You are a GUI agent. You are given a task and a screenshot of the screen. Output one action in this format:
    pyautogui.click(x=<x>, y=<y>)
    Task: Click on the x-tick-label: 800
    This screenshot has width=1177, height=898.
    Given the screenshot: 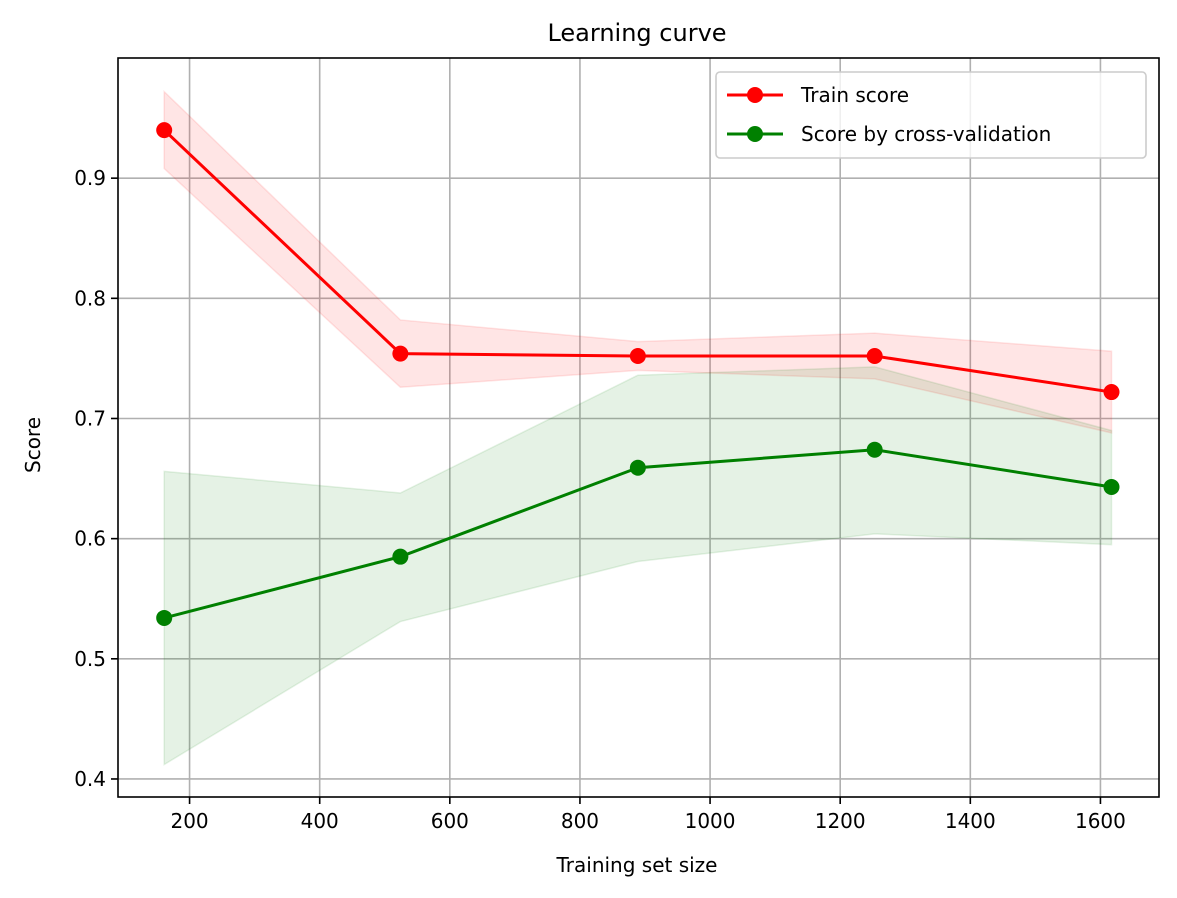 What is the action you would take?
    pyautogui.click(x=580, y=821)
    